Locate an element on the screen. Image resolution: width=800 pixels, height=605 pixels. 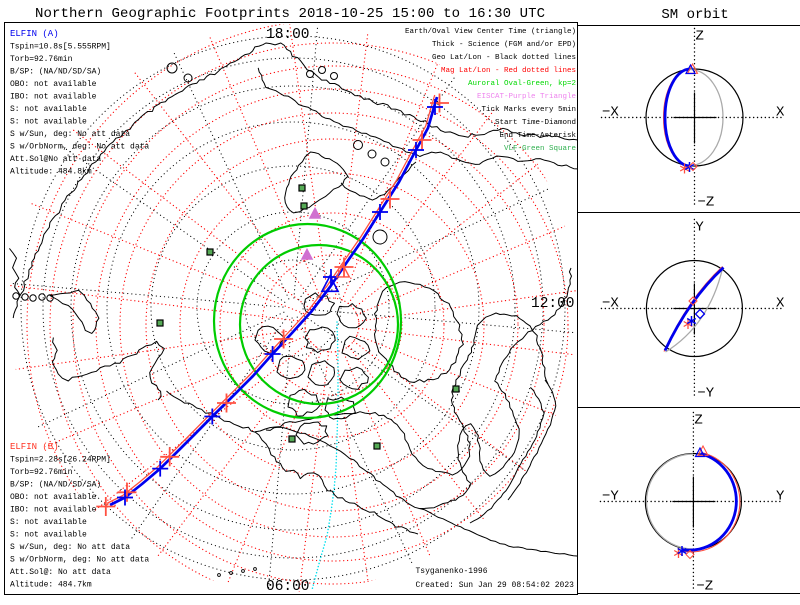
svg-text: Start Time-Diamond is located at coordinates (535, 123).